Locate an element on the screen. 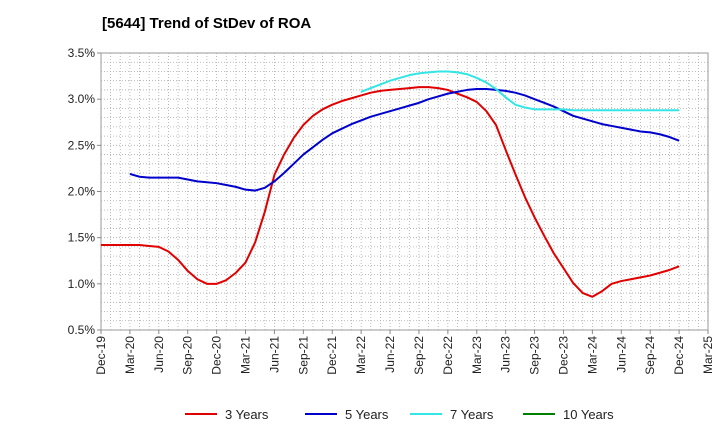  x-tick-label: Mar-24 is located at coordinates (592, 355).